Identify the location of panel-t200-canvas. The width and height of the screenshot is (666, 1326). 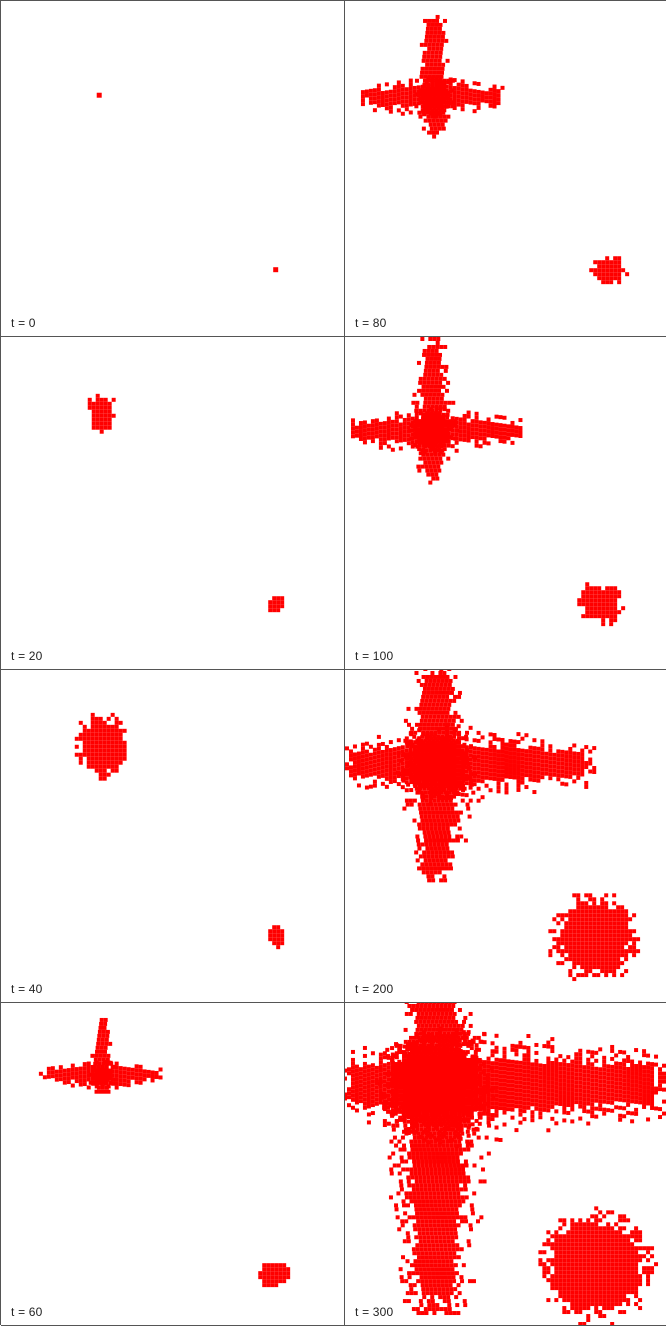
(505, 836).